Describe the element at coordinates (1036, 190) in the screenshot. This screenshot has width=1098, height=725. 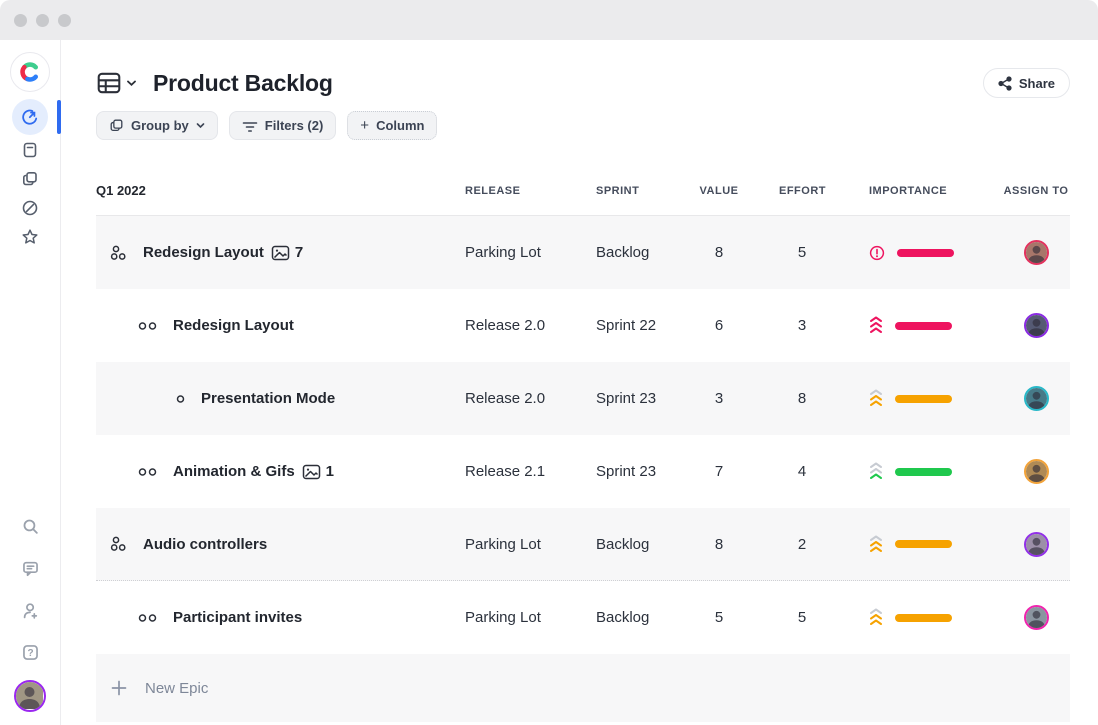
I see `column-header-assign-to: ASSIGN TO` at that location.